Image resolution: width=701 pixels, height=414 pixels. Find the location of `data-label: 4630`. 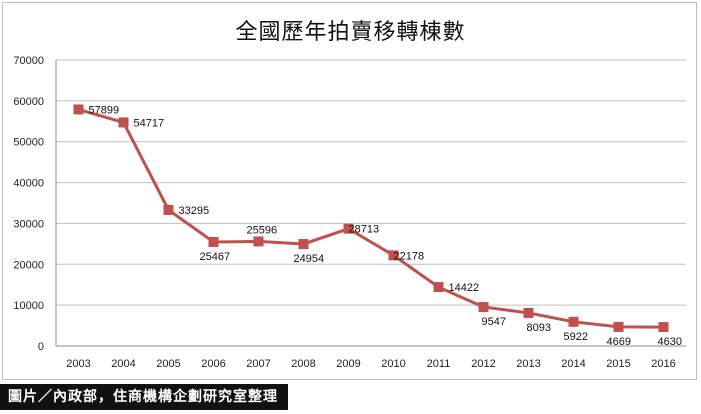

data-label: 4630 is located at coordinates (670, 342).